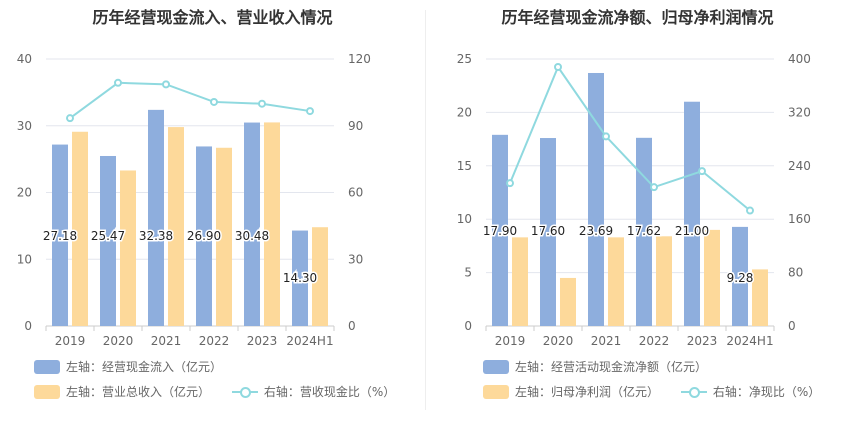  What do you see at coordinates (596, 231) in the screenshot?
I see `data-label: 23.69` at bounding box center [596, 231].